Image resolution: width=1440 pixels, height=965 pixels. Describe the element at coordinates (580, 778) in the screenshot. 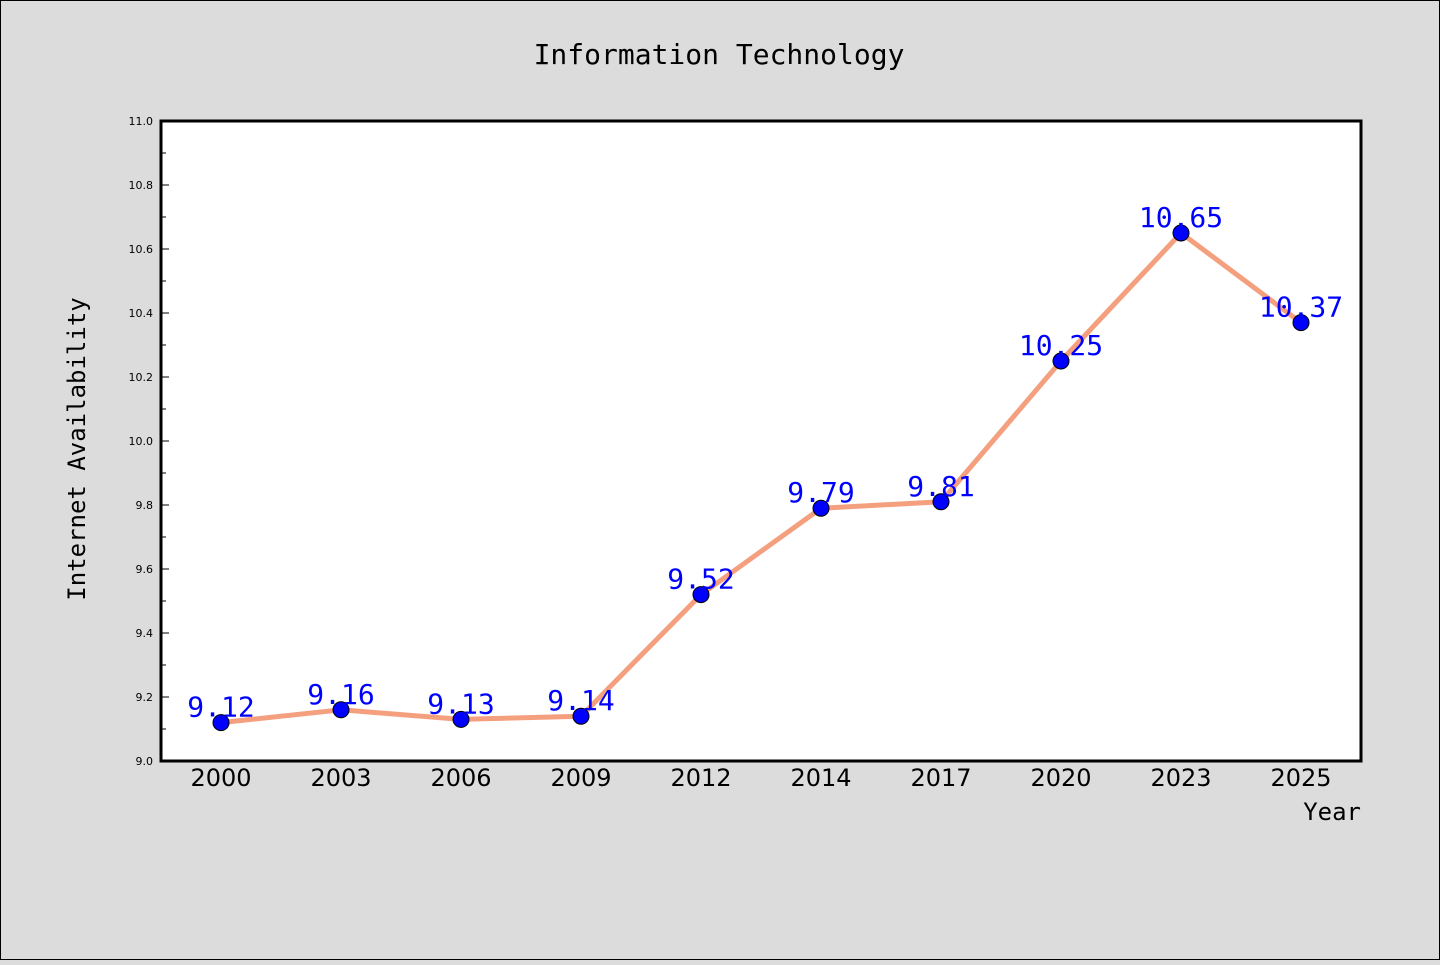

I see `x-tick-label: 2009` at that location.